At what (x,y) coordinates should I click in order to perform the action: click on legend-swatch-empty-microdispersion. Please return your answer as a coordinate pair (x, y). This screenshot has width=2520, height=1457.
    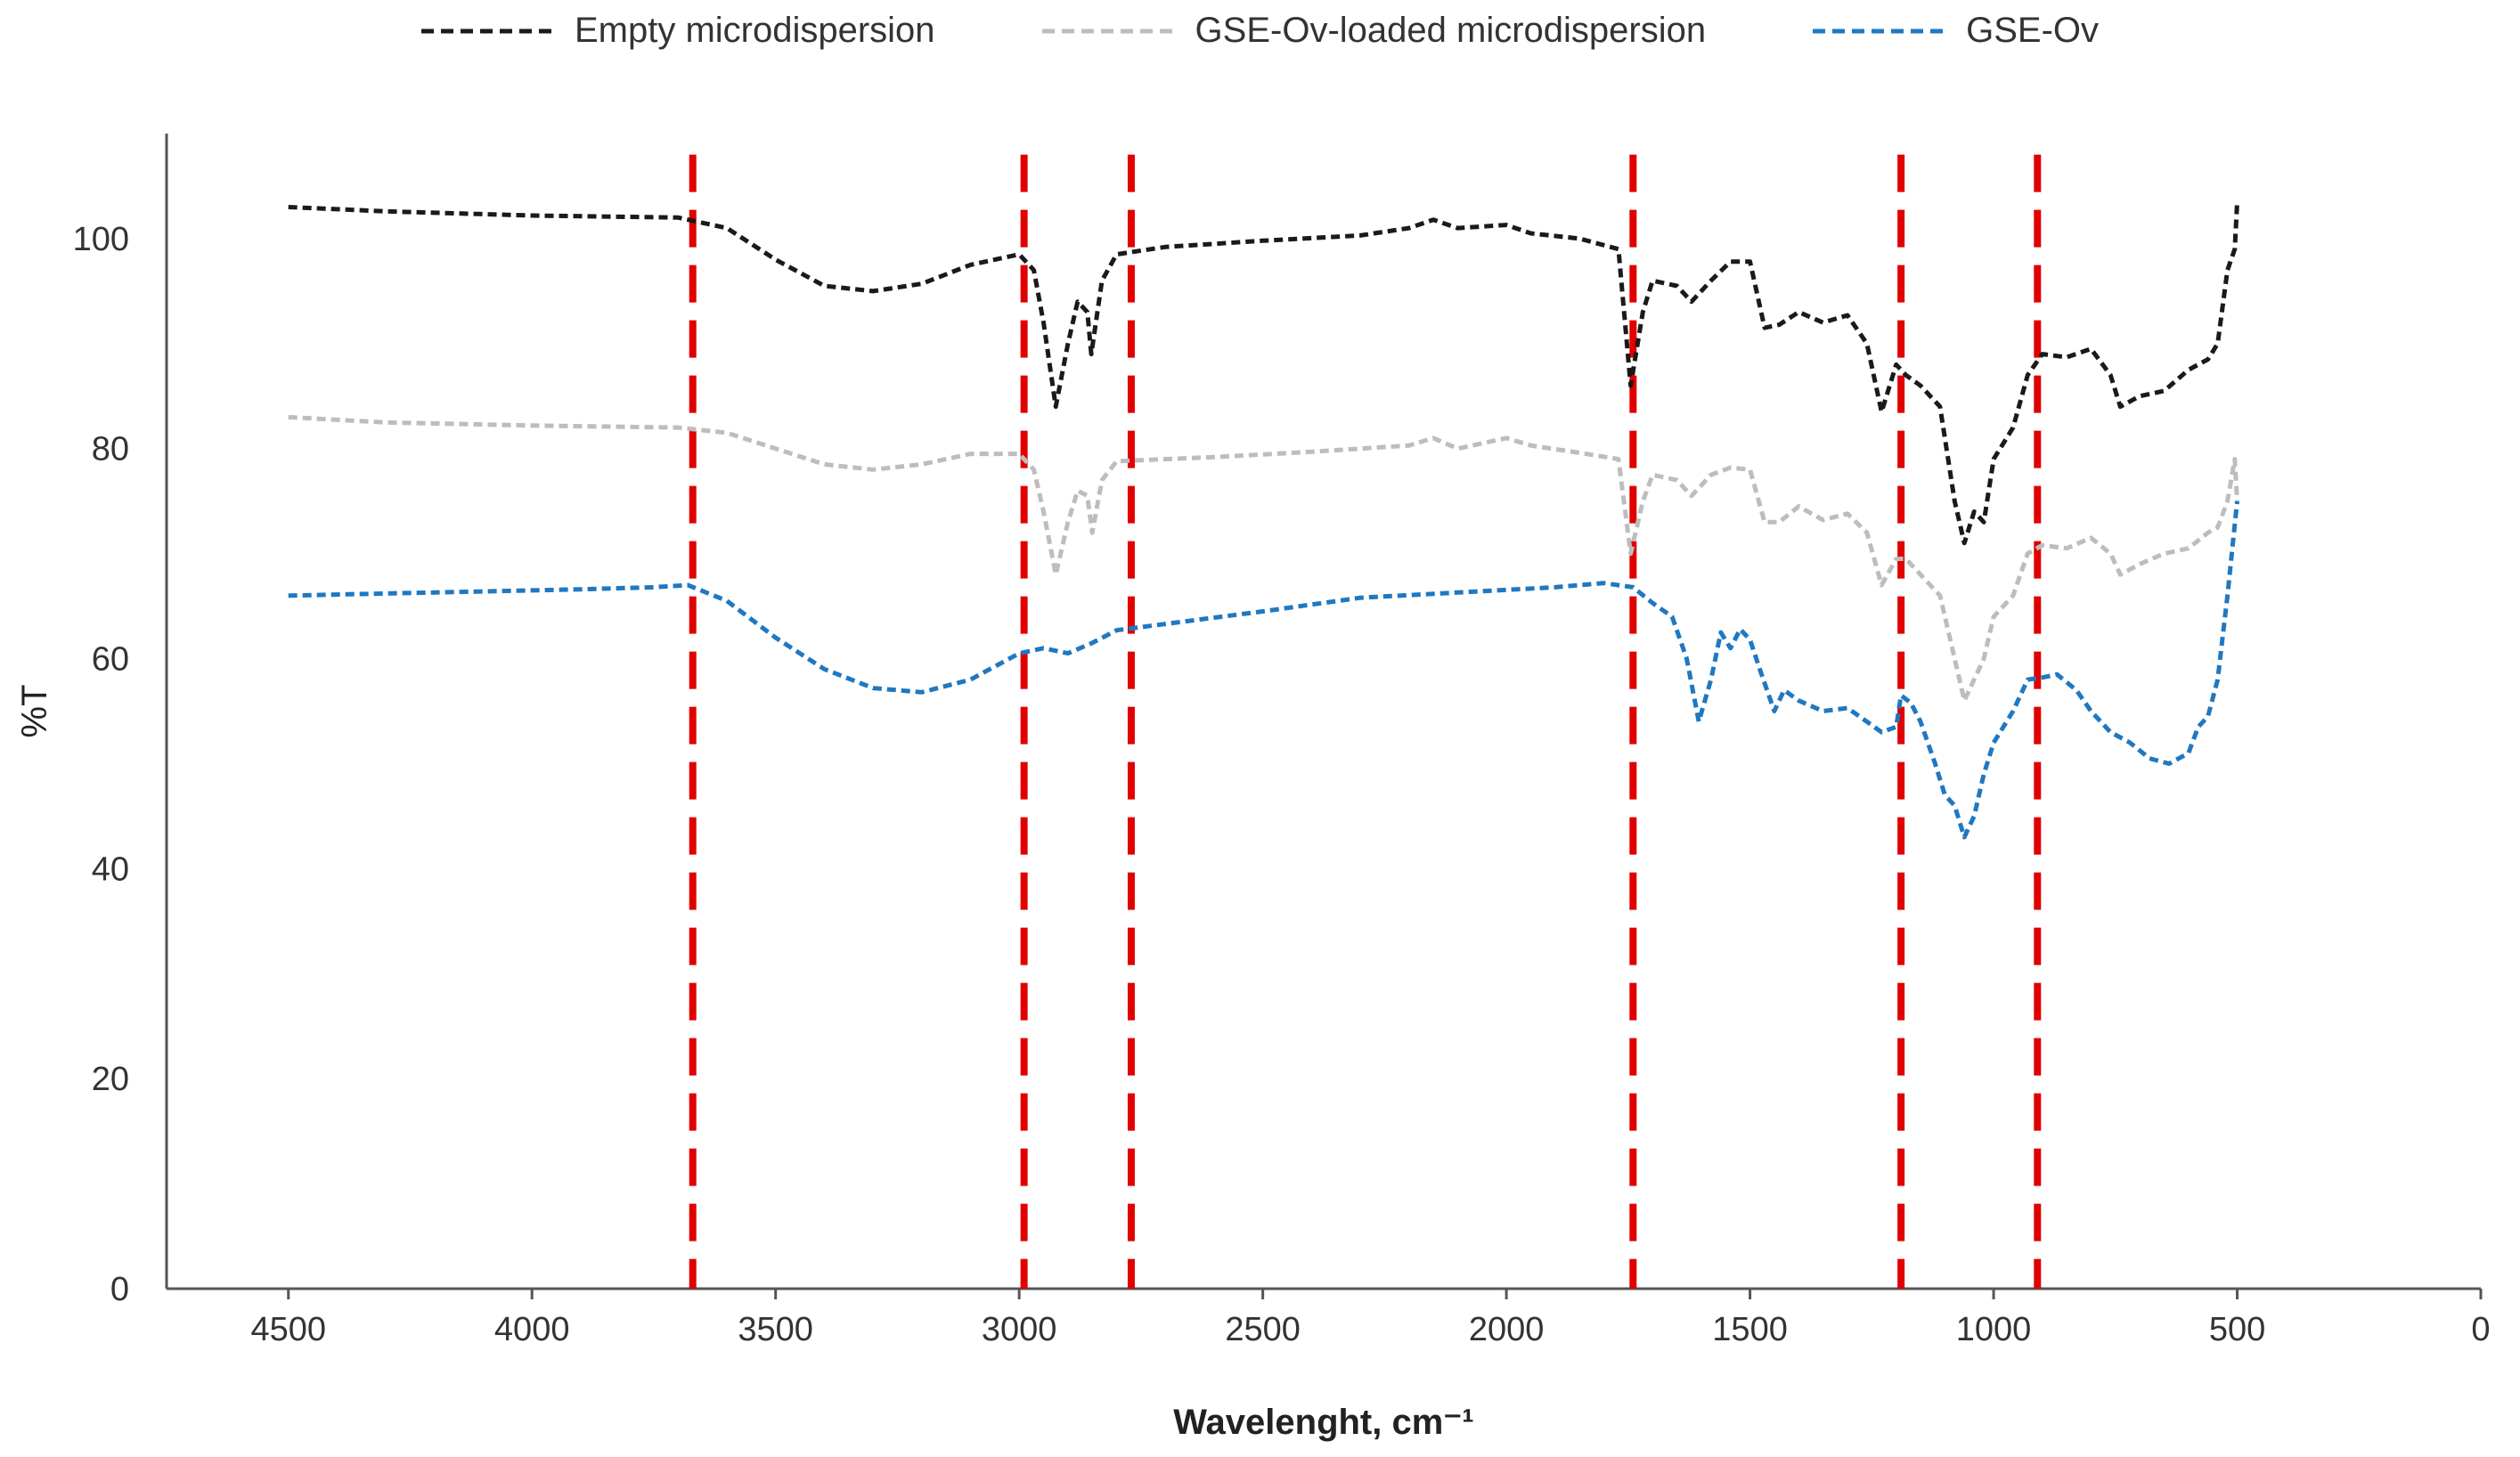
    Looking at the image, I should click on (487, 30).